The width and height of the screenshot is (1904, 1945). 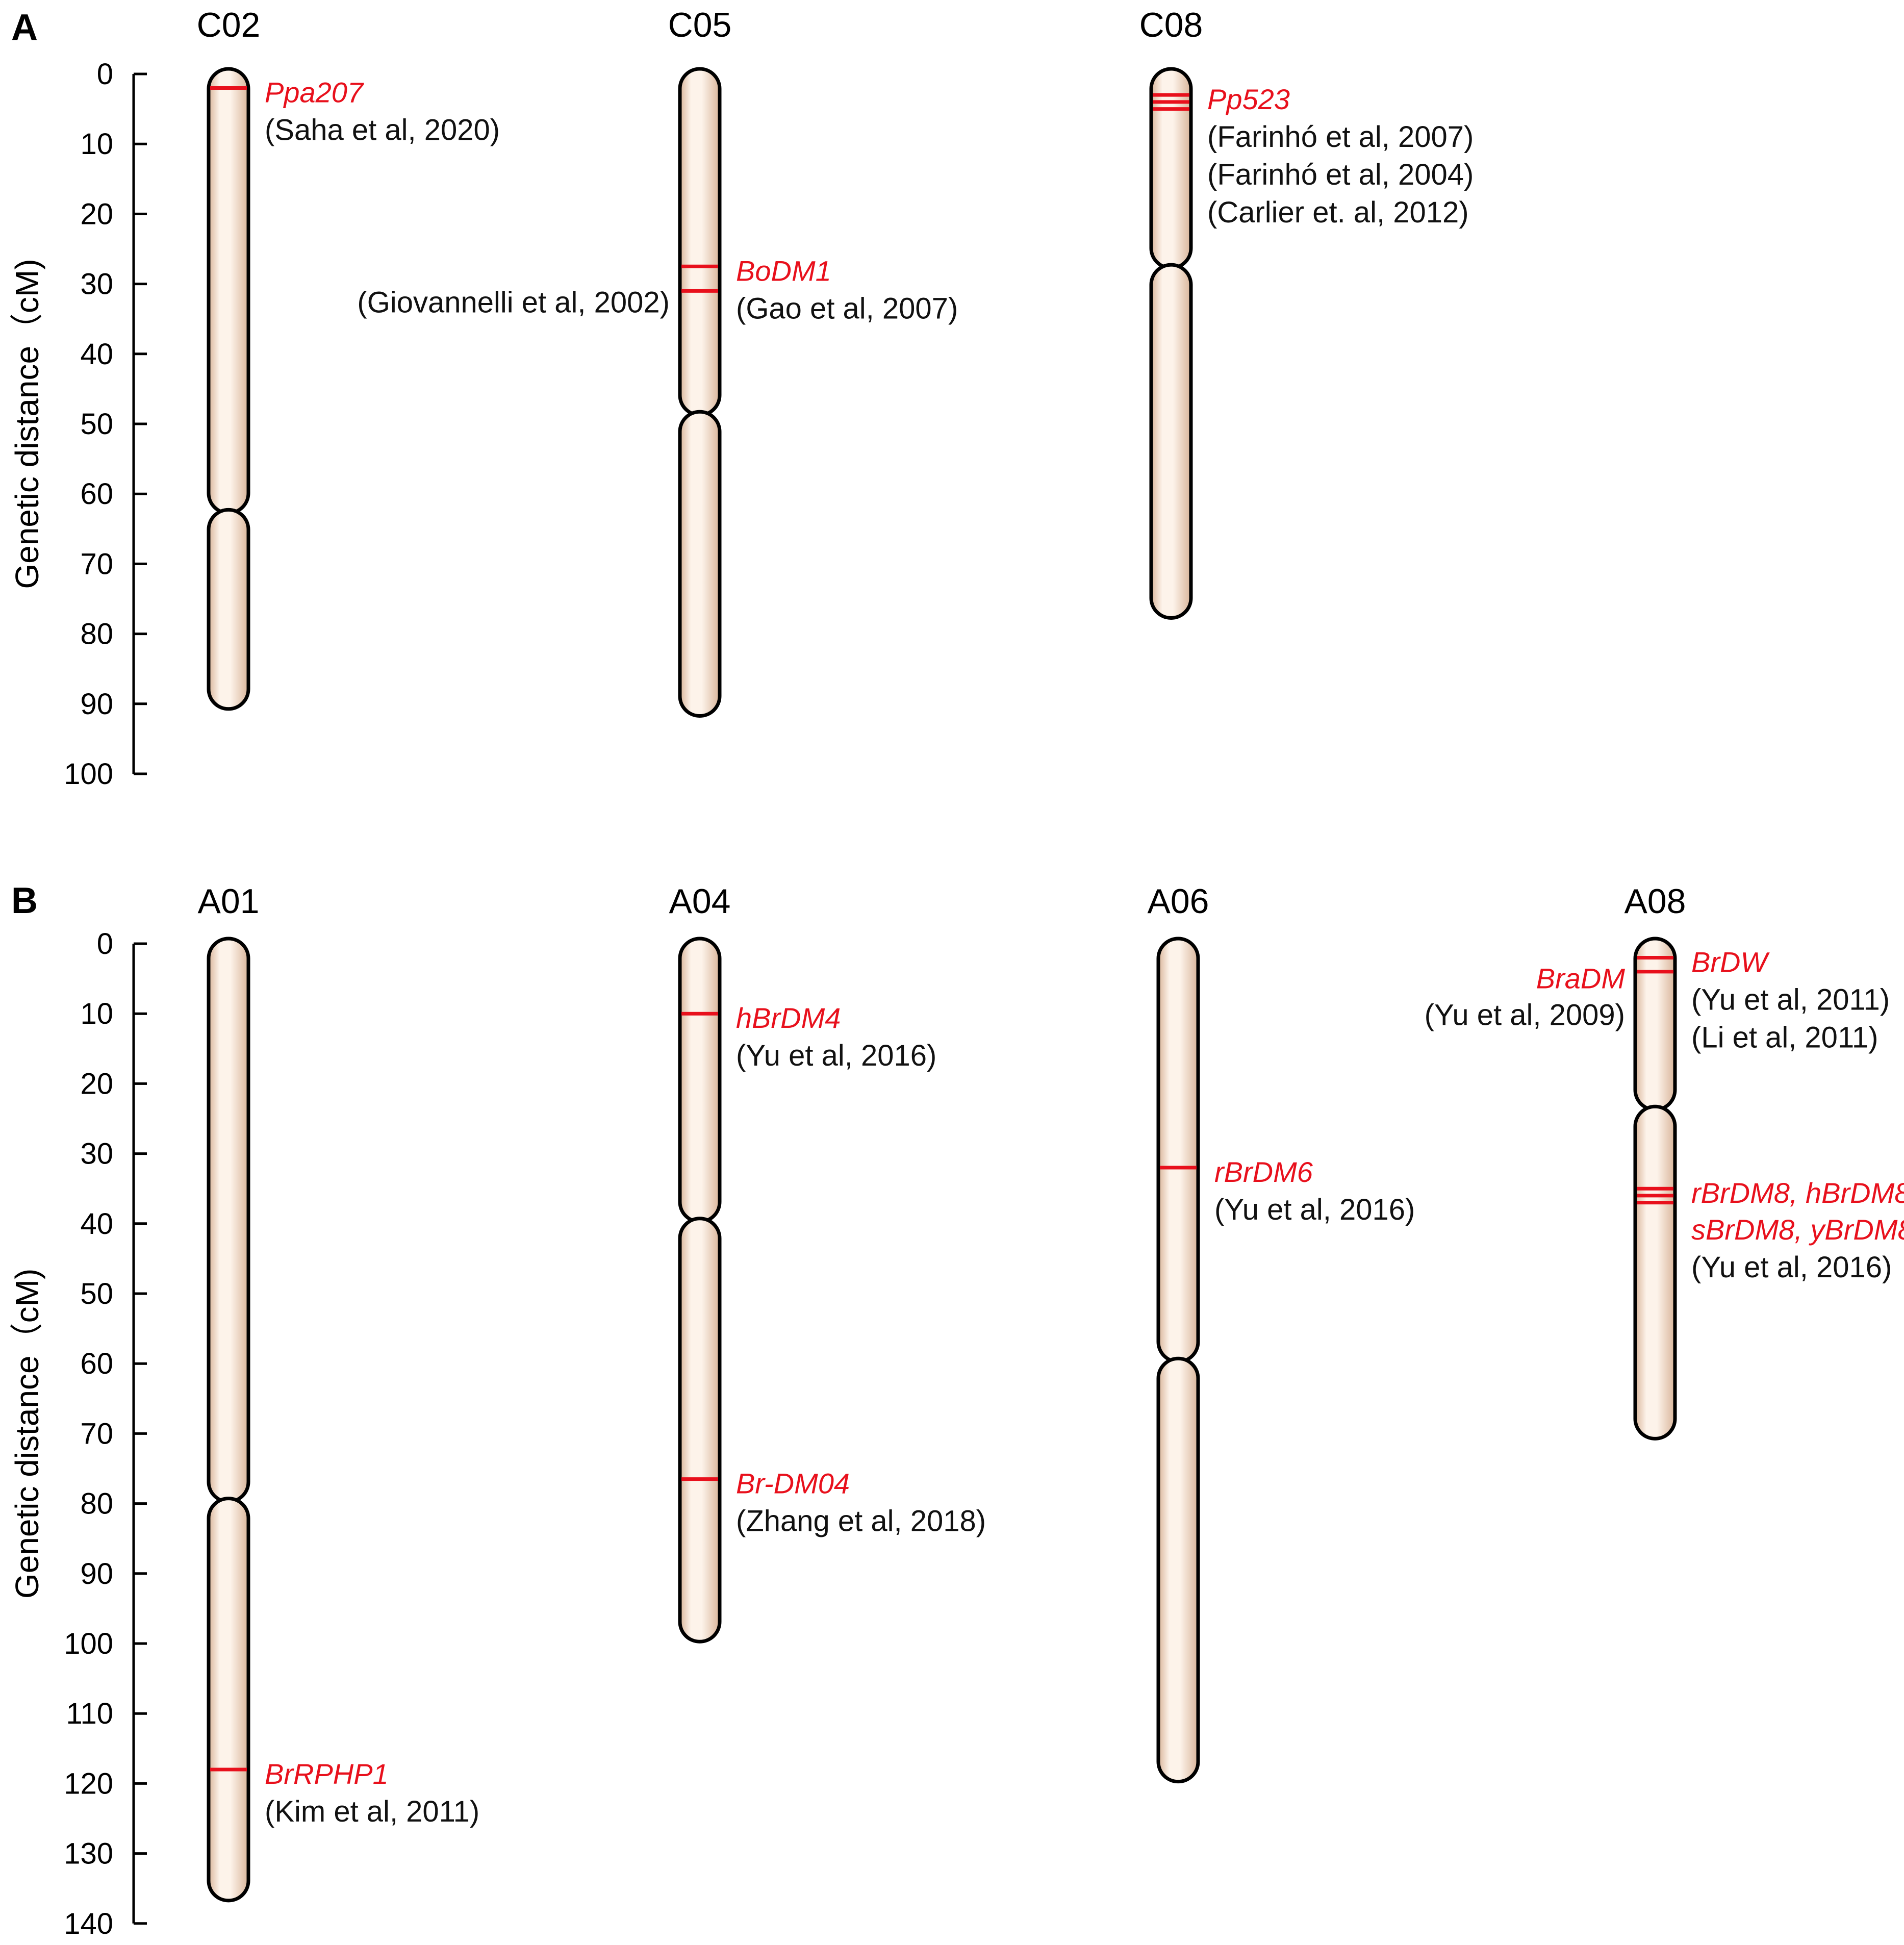 What do you see at coordinates (382, 129) in the screenshot?
I see `reference-label: (Saha et al, 2020)` at bounding box center [382, 129].